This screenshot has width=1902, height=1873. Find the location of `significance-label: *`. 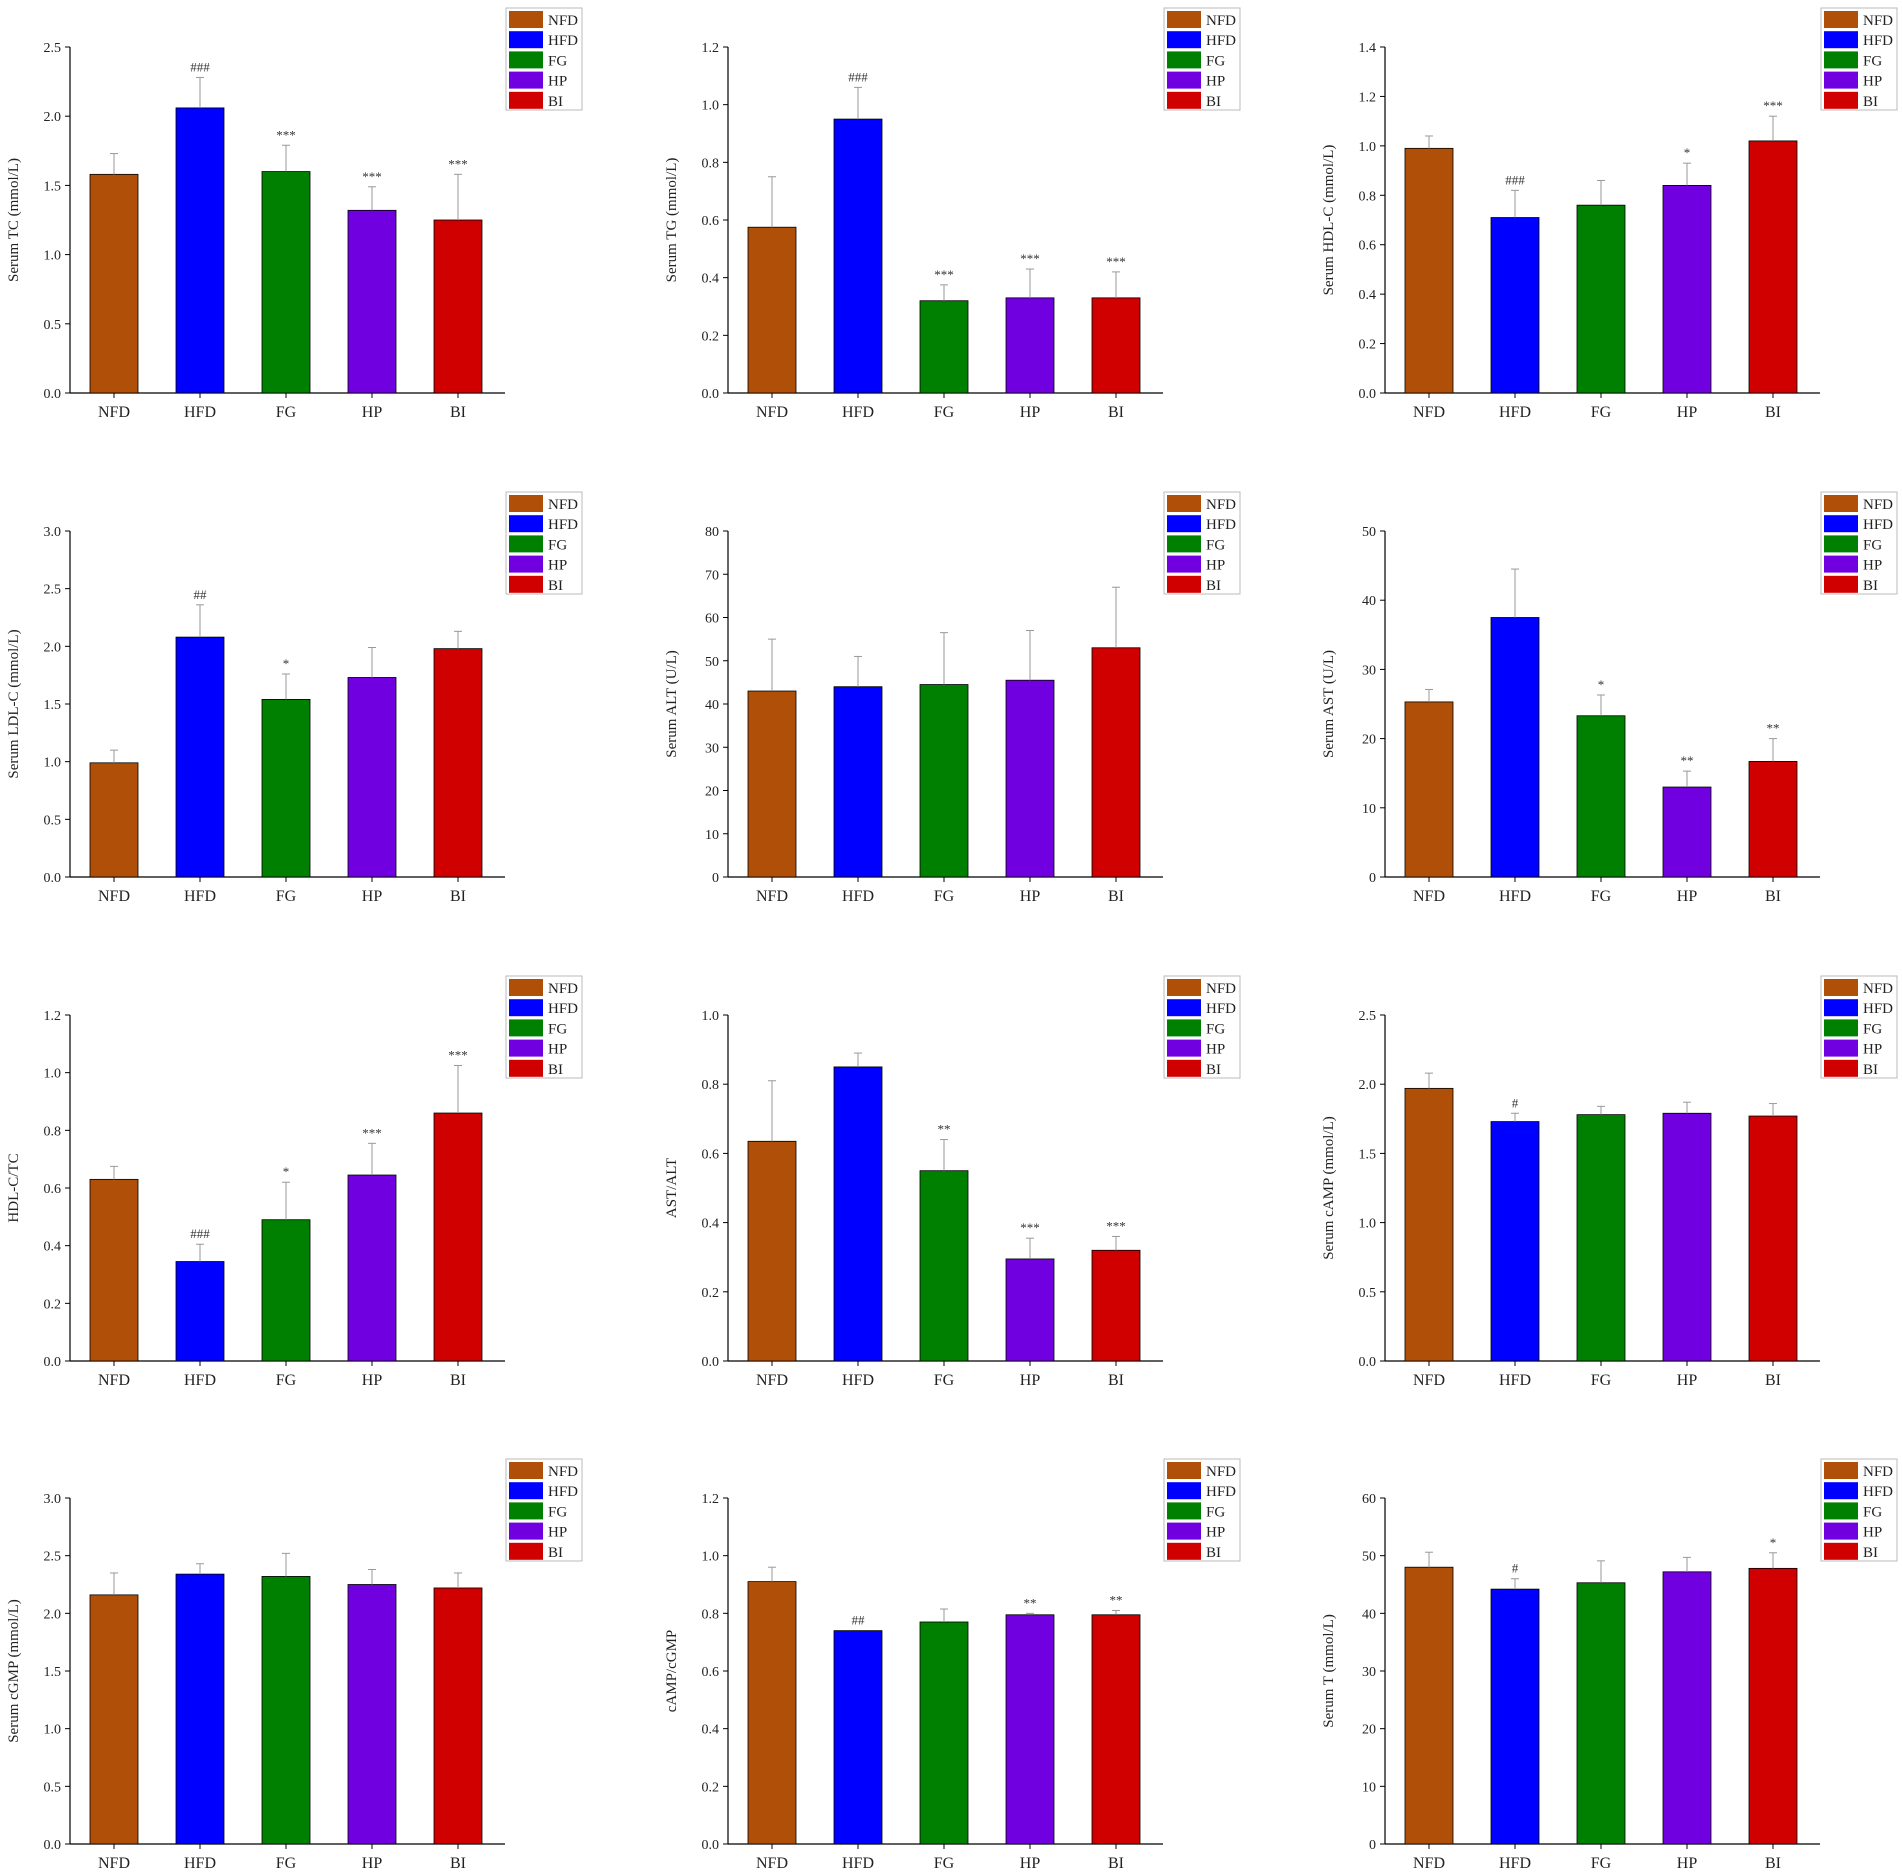

significance-label: * is located at coordinates (286, 663).